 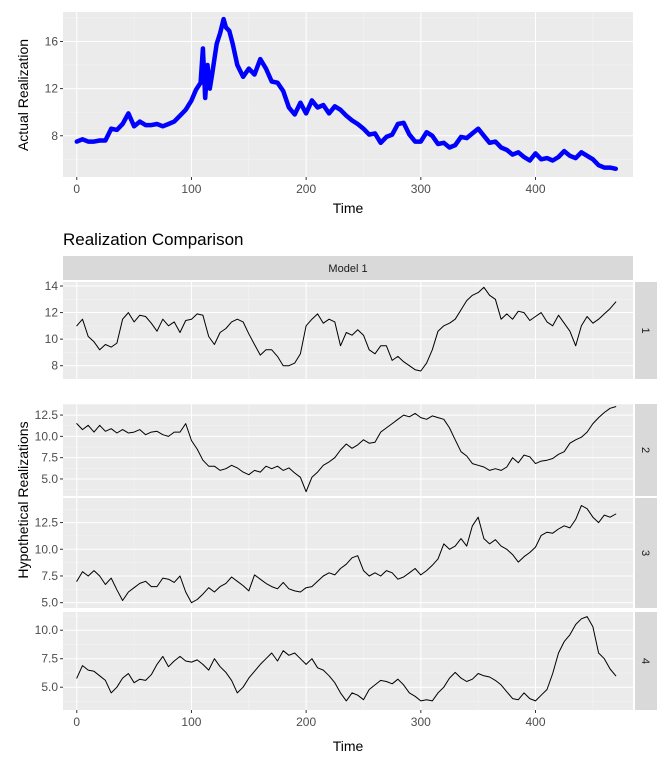 I want to click on facet-panel-2: 5.0 7.5 10.0 12.5 2, so click(x=346, y=450).